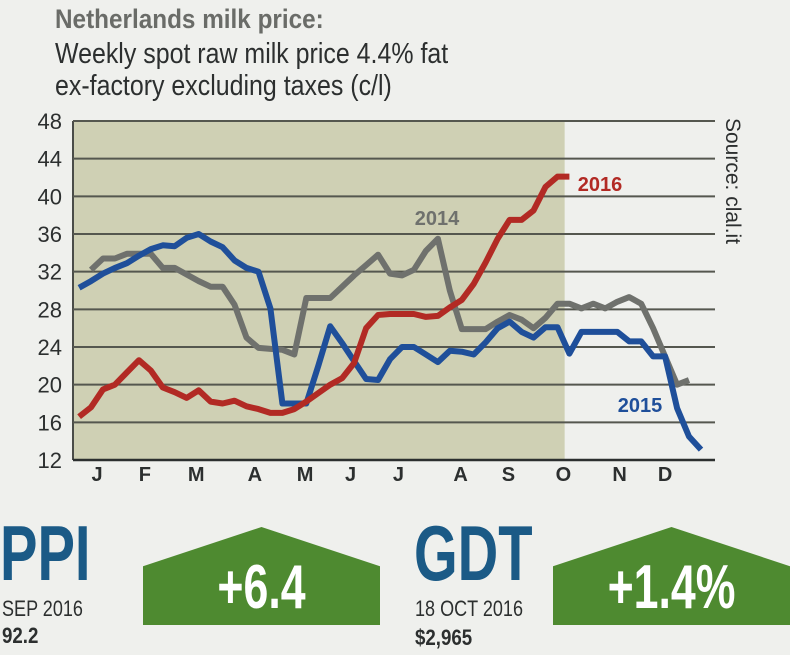 Image resolution: width=790 pixels, height=655 pixels. I want to click on chart-subtitle-line-2: ex-factory excluding taxes (c/l), so click(223, 86).